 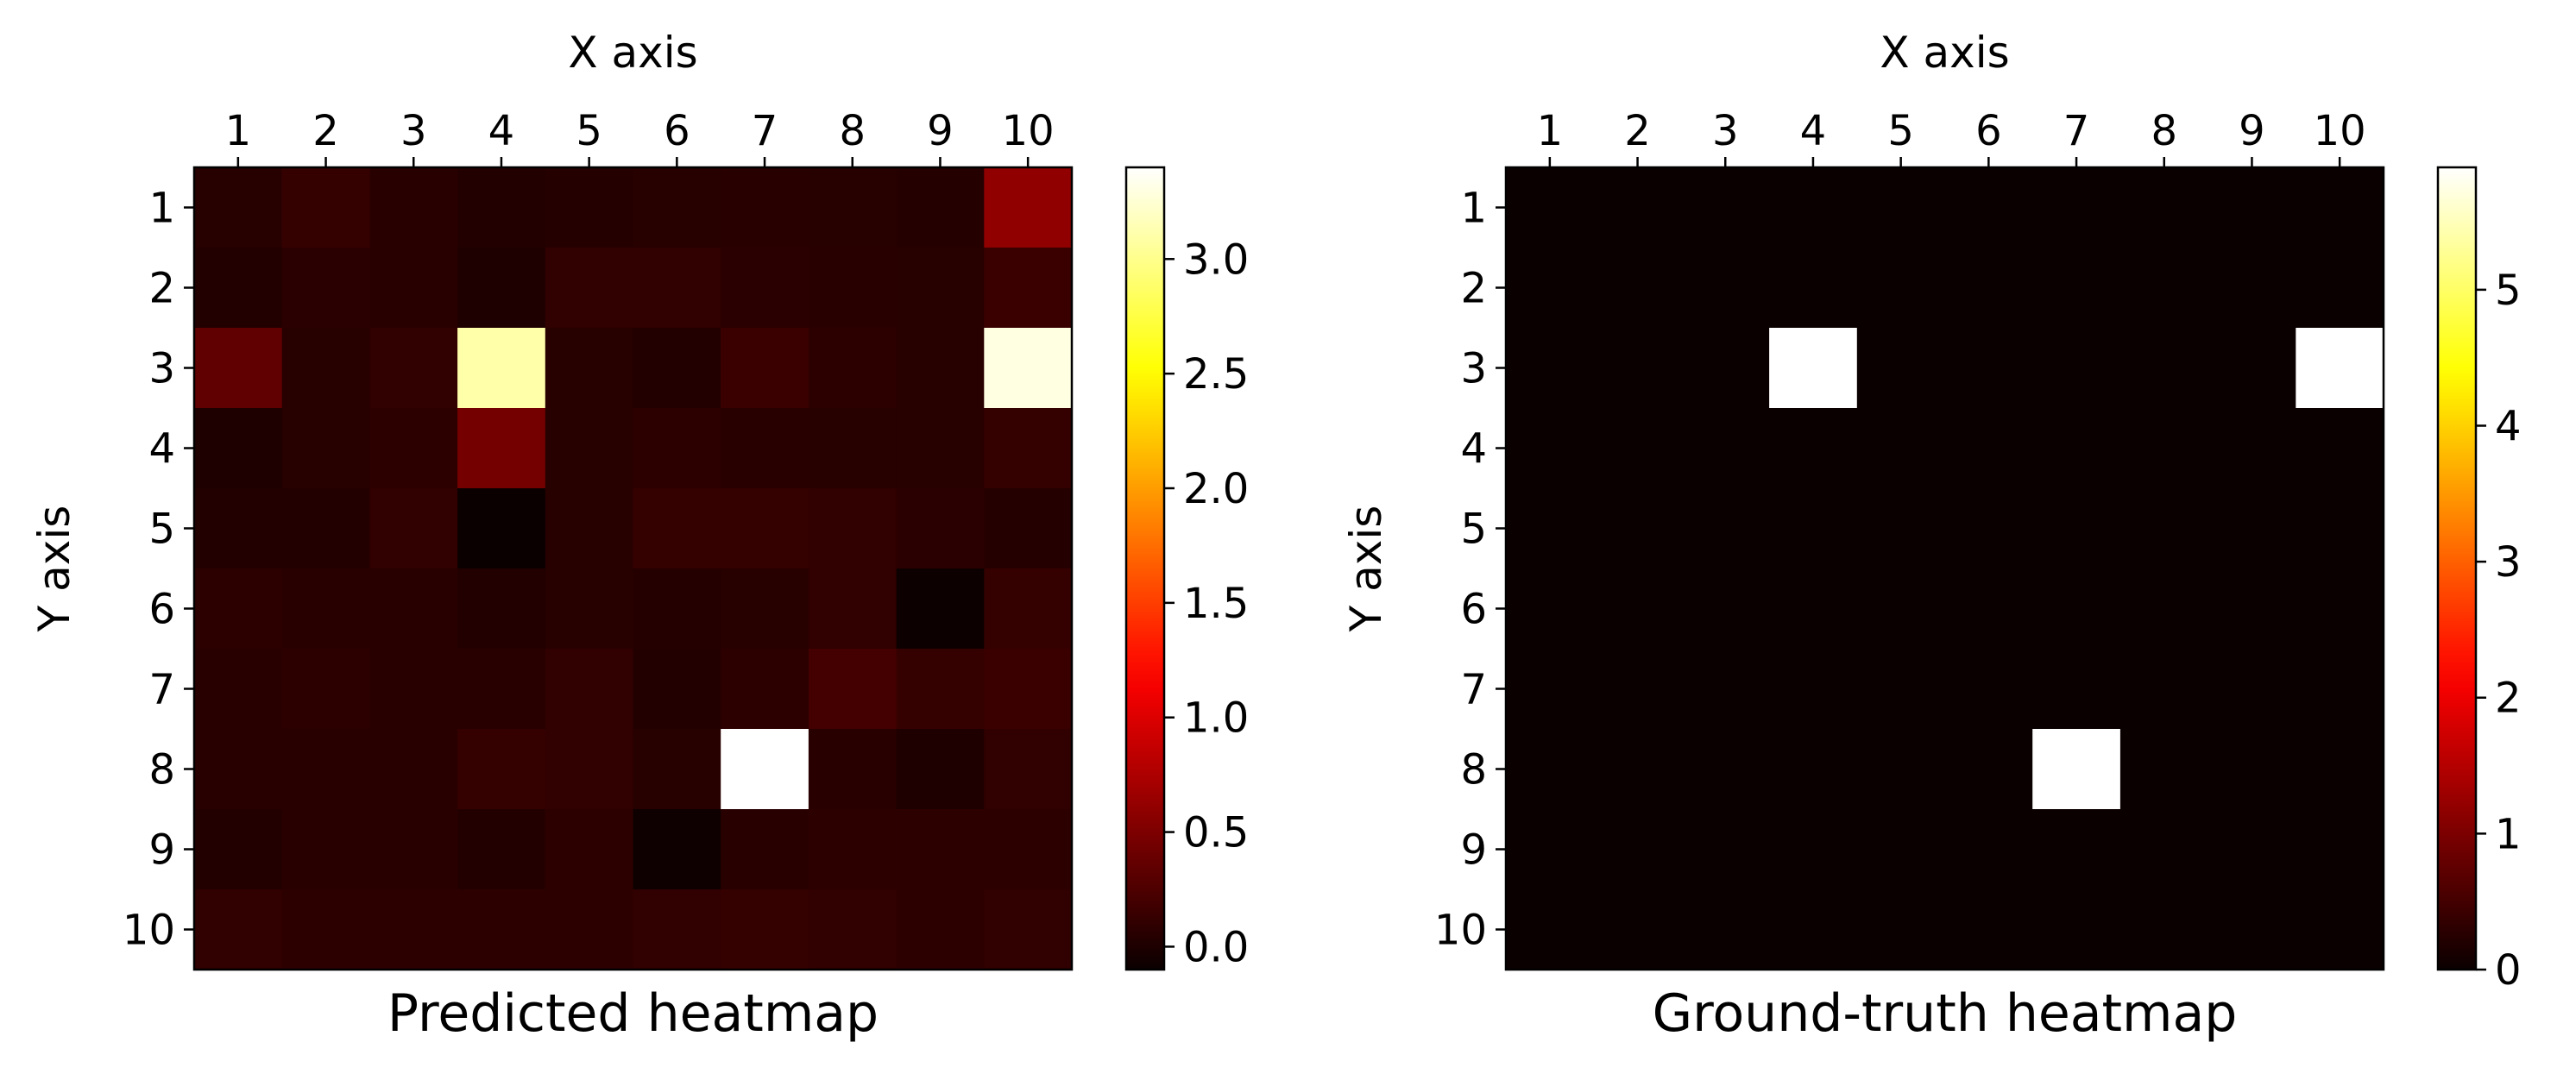 What do you see at coordinates (853, 368) in the screenshot?
I see `heatmap-cell-r3-c8` at bounding box center [853, 368].